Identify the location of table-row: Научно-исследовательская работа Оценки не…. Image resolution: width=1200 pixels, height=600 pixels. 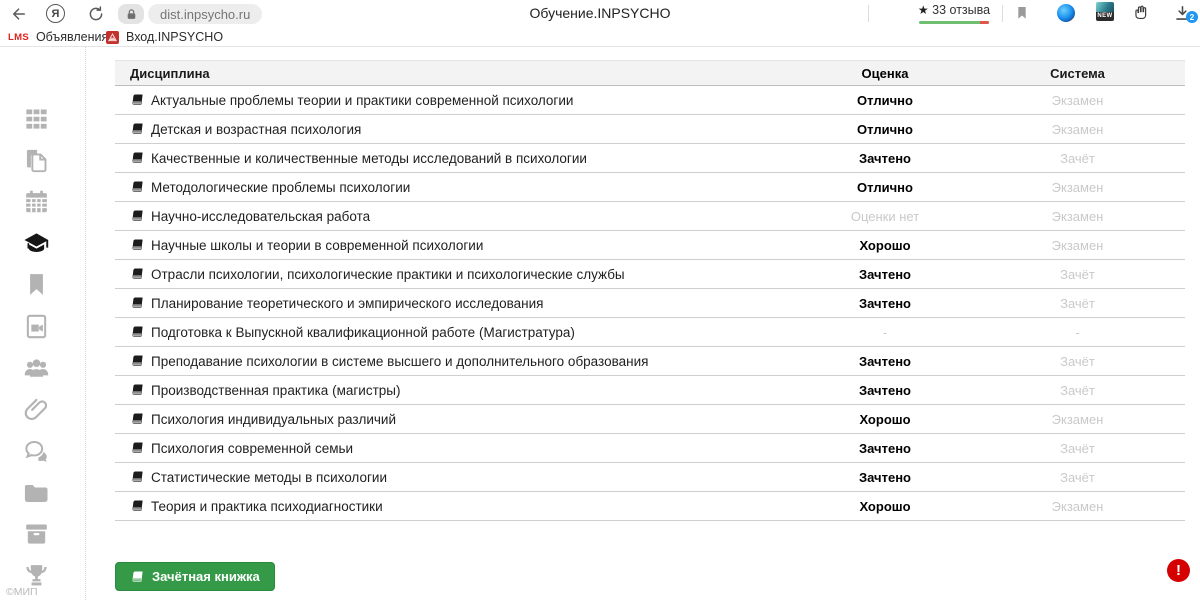
(650, 216).